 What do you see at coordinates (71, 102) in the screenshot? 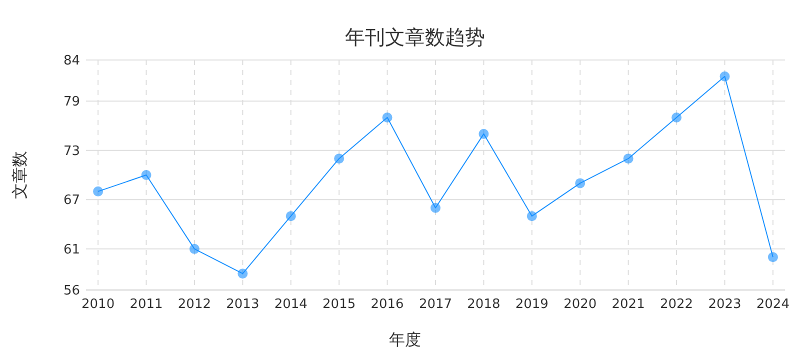
I see `y-tick-label: 79` at bounding box center [71, 102].